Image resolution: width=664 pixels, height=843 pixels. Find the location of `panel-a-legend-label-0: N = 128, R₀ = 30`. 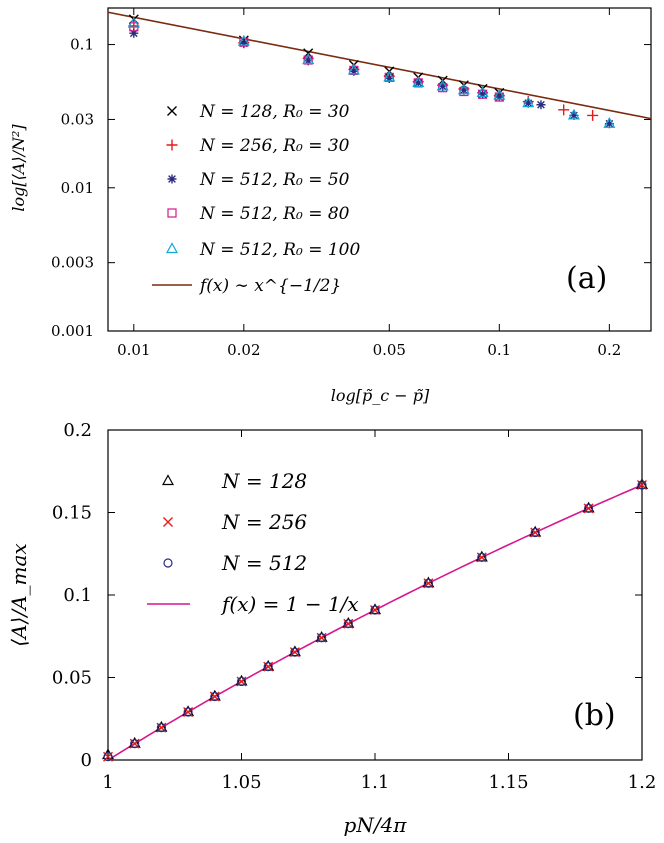

panel-a-legend-label-0: N = 128, R₀ = 30 is located at coordinates (274, 112).